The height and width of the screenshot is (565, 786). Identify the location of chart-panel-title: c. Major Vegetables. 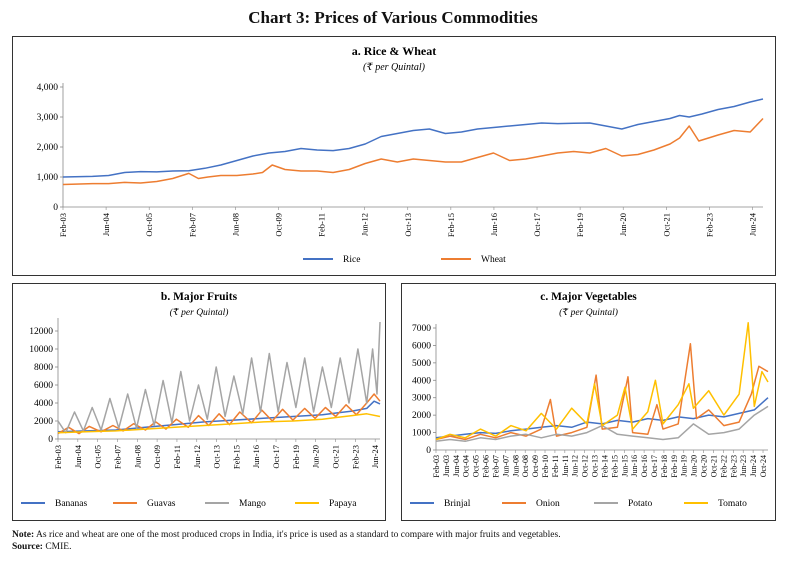
(588, 297).